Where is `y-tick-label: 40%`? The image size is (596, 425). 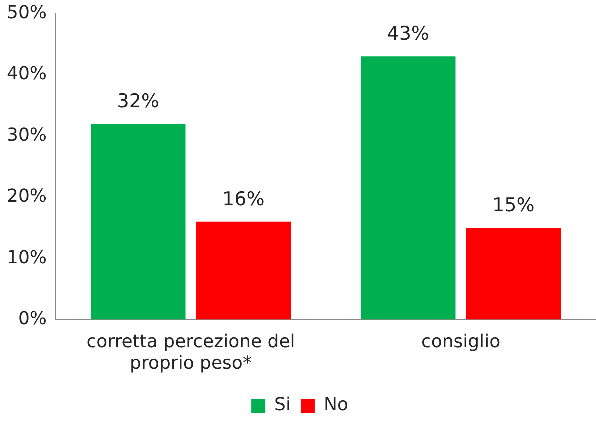 y-tick-label: 40% is located at coordinates (27, 74).